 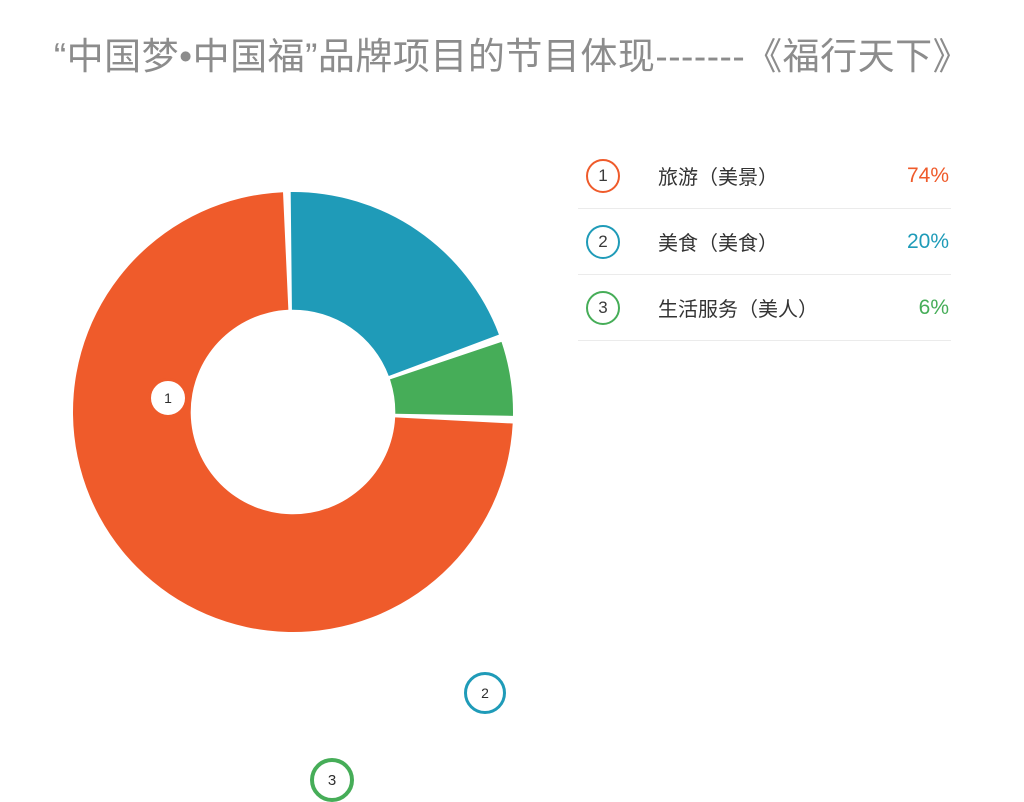 I want to click on legend-badge-3-number: 3, so click(x=603, y=307).